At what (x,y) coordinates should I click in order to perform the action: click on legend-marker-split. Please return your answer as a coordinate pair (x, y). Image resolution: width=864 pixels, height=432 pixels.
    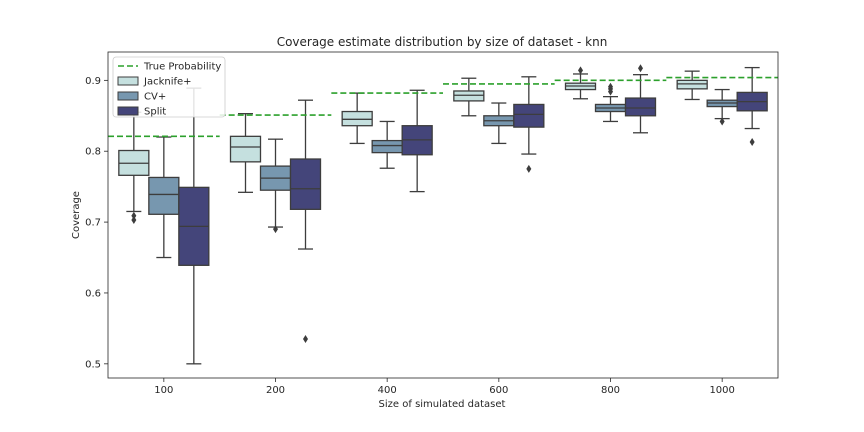
    Looking at the image, I should click on (128, 111).